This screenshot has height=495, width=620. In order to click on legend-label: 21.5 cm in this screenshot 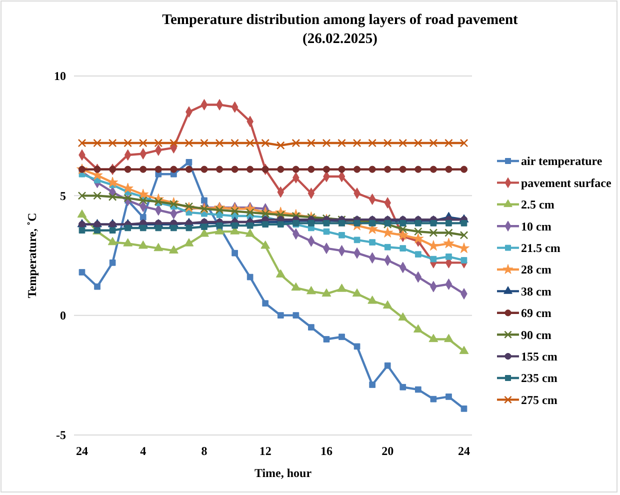, I will do `click(540, 248)`.